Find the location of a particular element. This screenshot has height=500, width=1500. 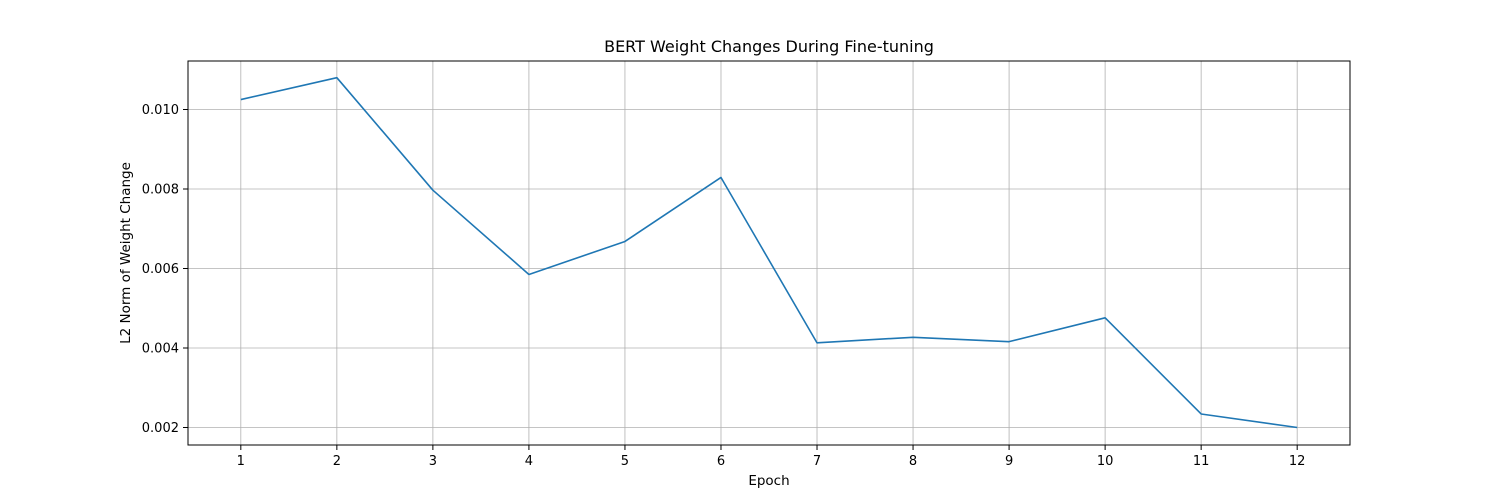

x-tick-label: 7 is located at coordinates (817, 461).